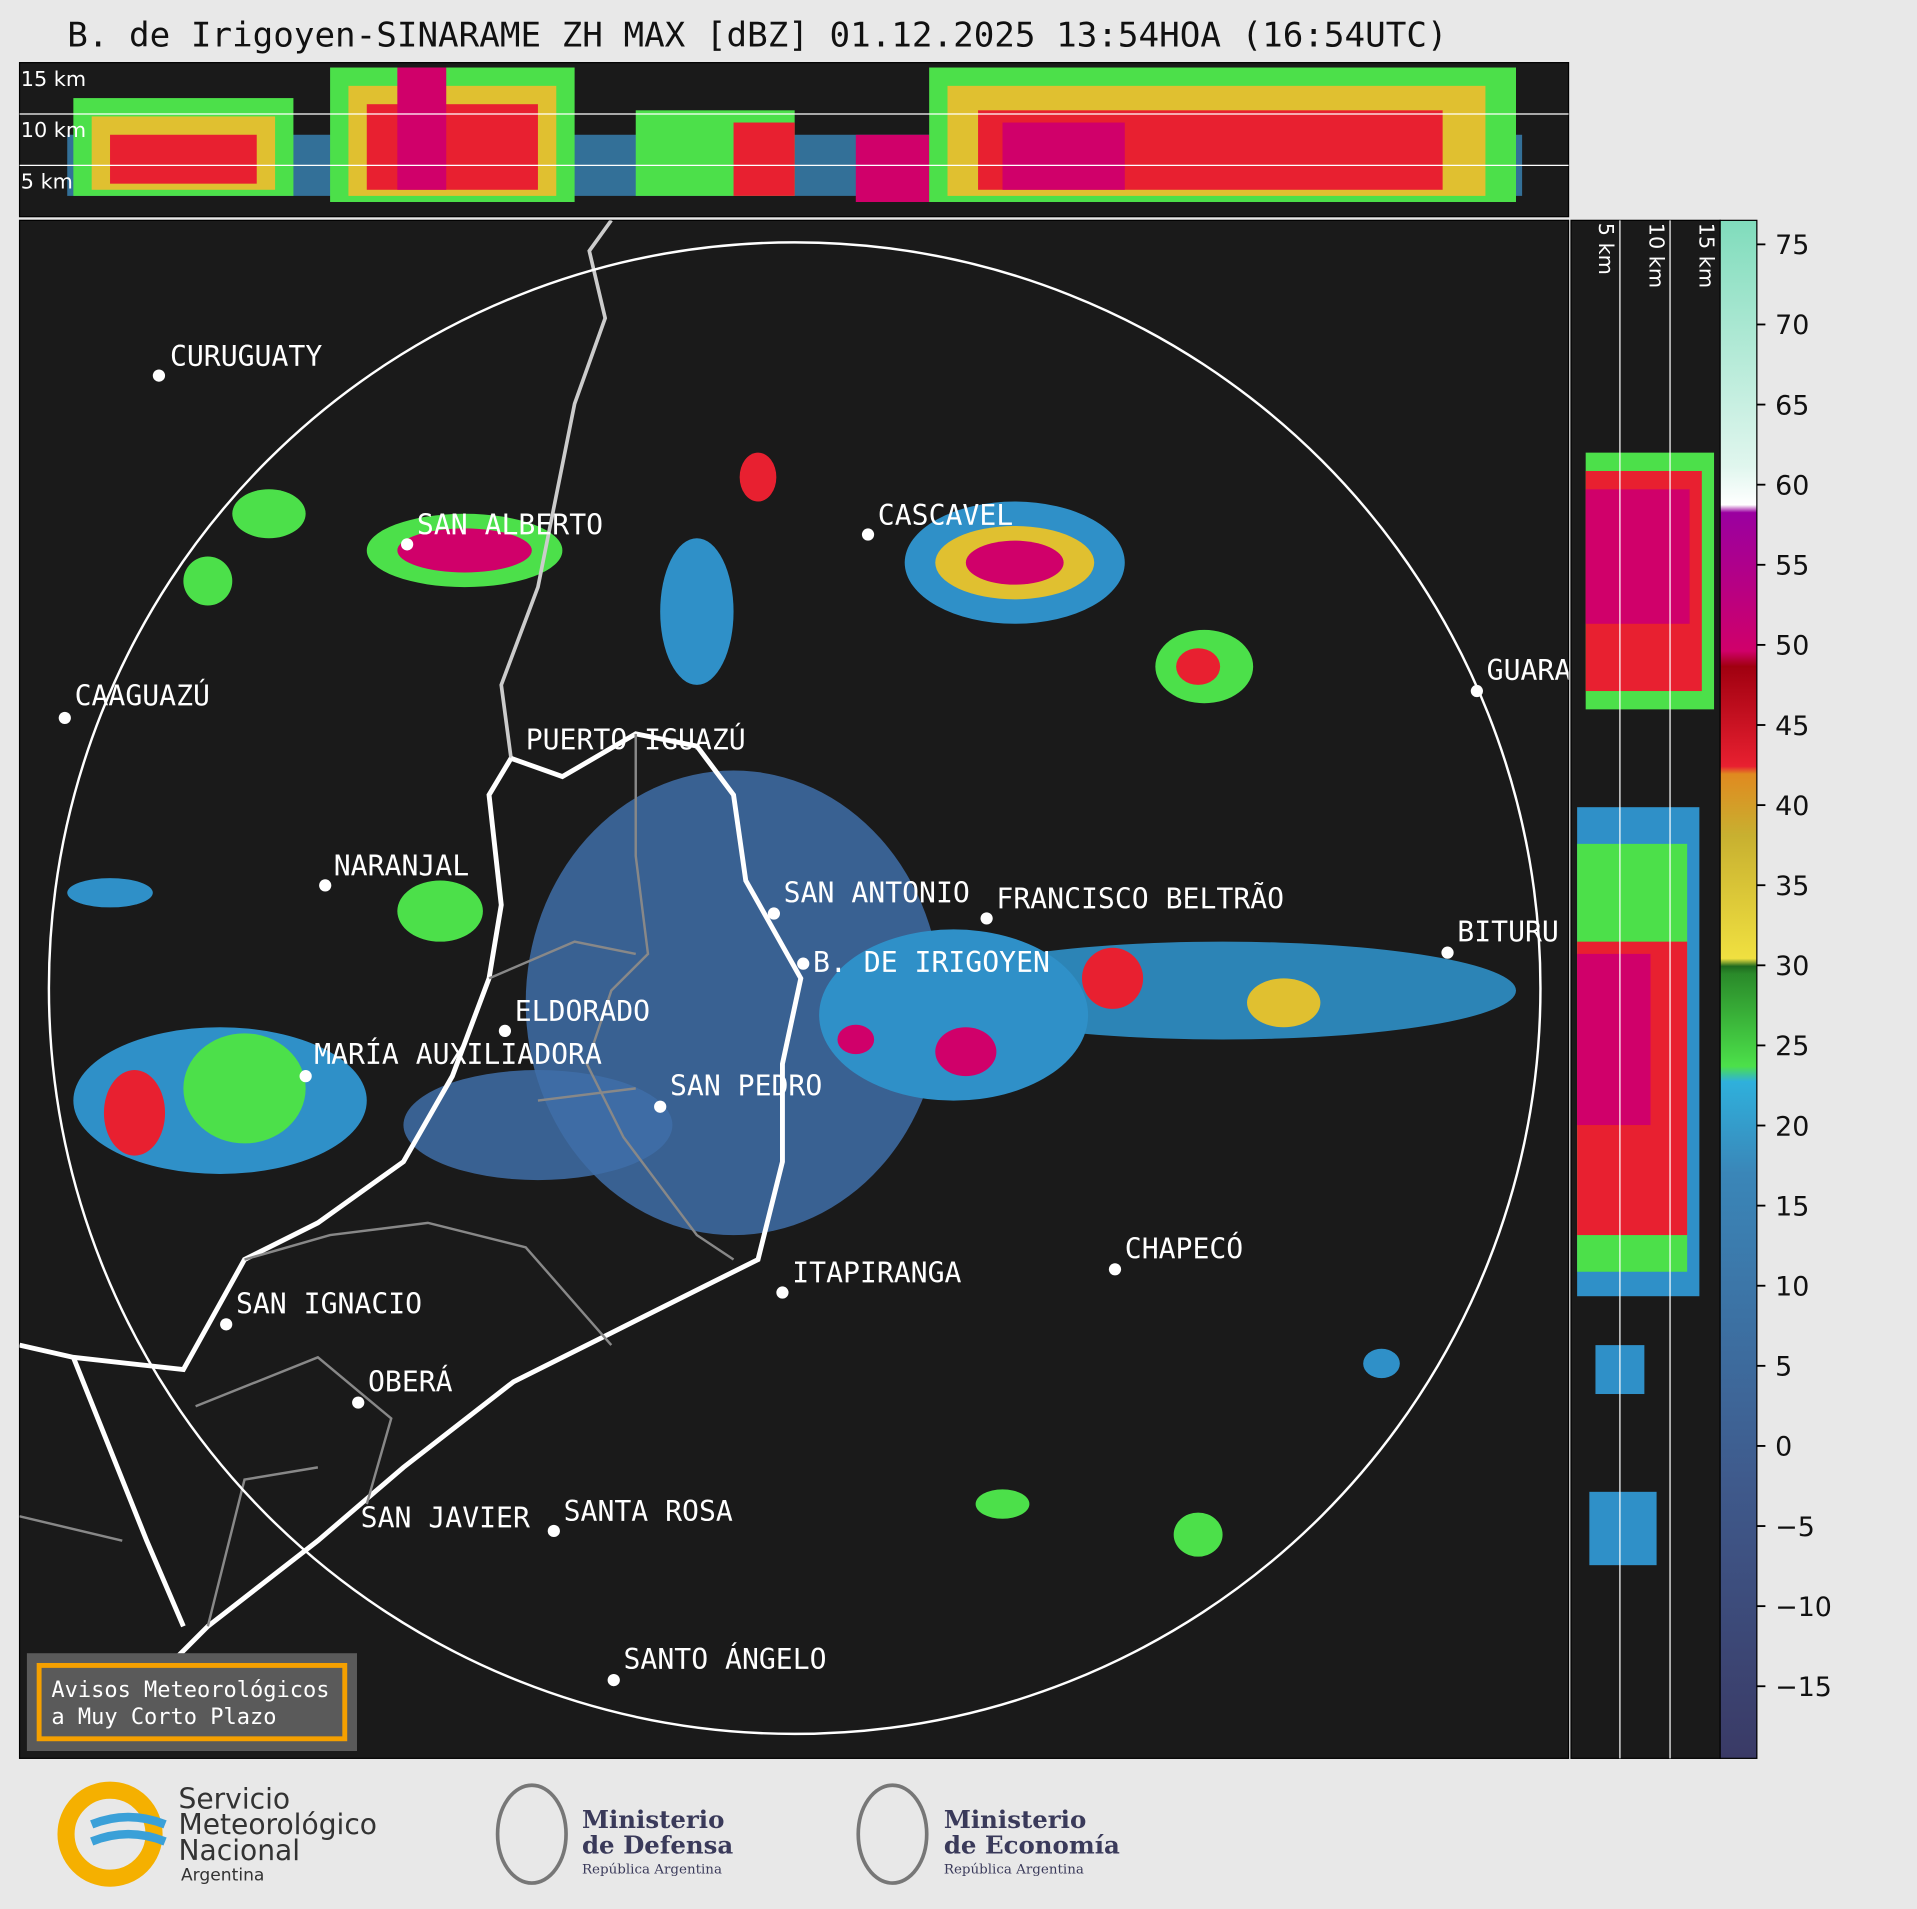 This screenshot has height=1909, width=1917. Describe the element at coordinates (1803, 1687) in the screenshot. I see `colorbar-tick-label: −15` at that location.